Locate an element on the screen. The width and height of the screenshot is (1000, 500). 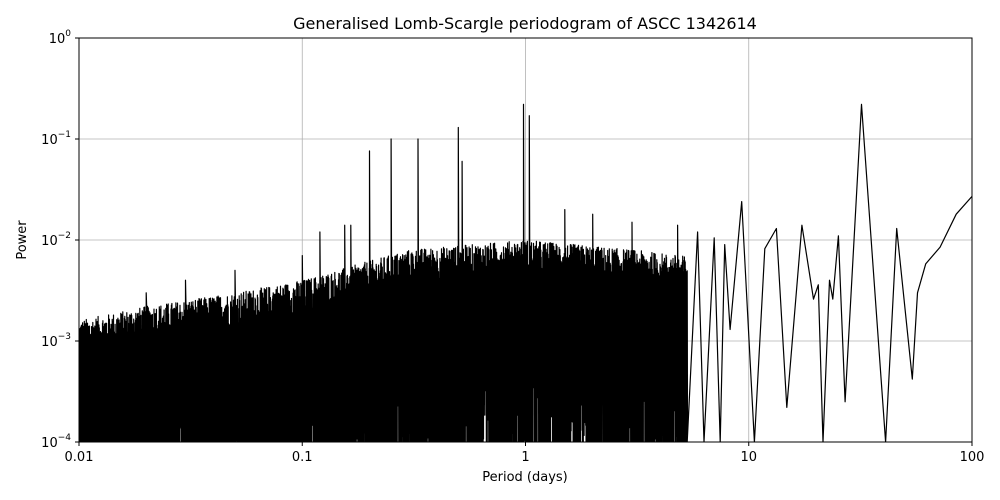
x-axis-label: Period (days) is located at coordinates (525, 477).